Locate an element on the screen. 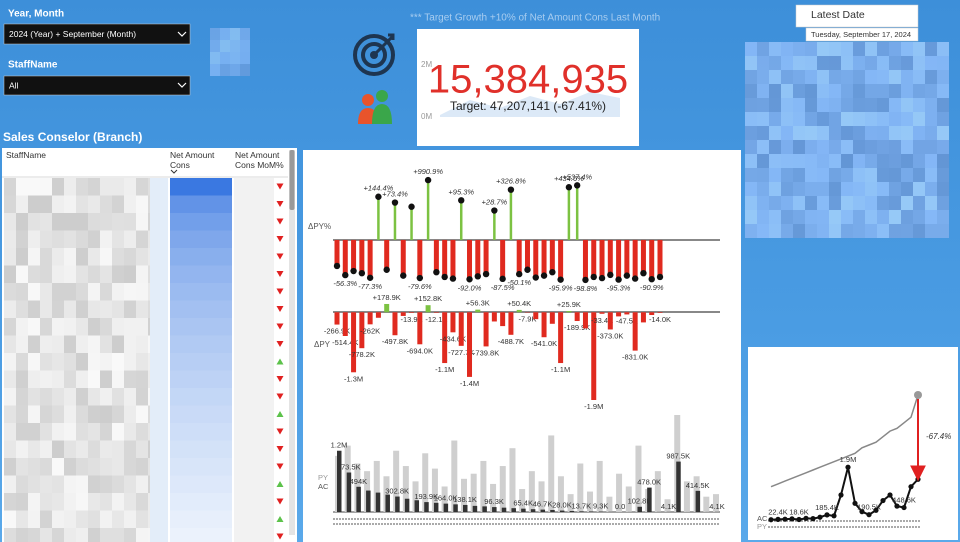  ac-line is located at coordinates (844, 493).